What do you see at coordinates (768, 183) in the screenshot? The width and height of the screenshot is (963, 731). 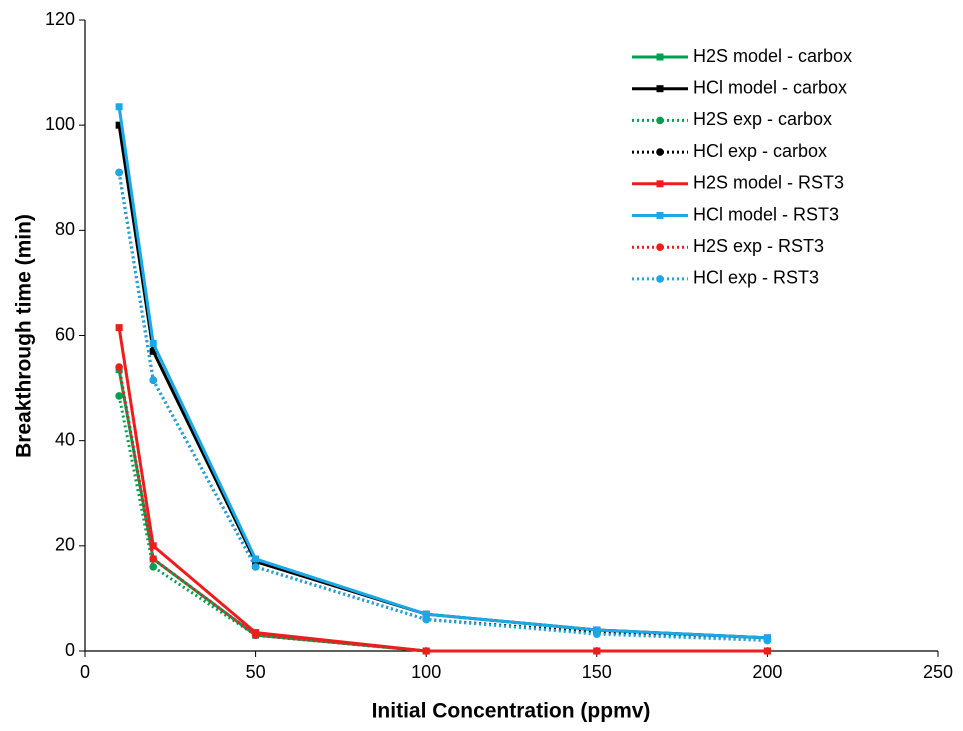 I see `legend-label: H2S model - RST3` at bounding box center [768, 183].